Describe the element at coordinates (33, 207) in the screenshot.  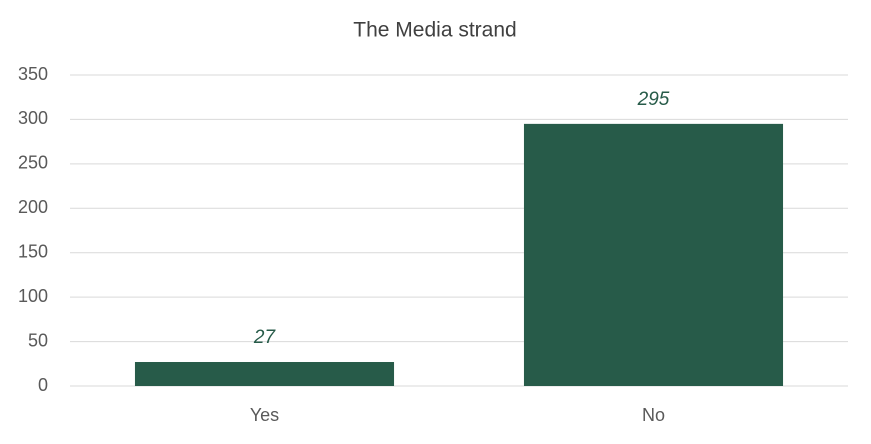
I see `y-tick-label: 200` at that location.